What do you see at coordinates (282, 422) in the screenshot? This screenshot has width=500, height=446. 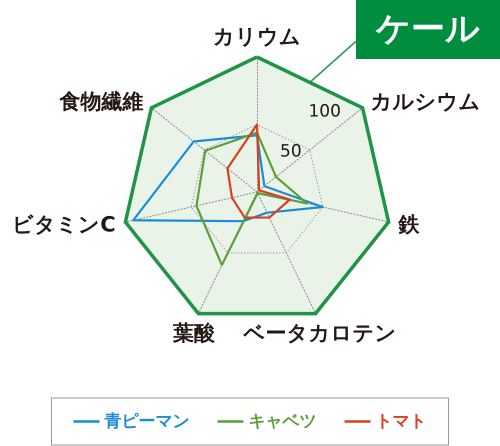 I see `legend-label: キャベツ` at bounding box center [282, 422].